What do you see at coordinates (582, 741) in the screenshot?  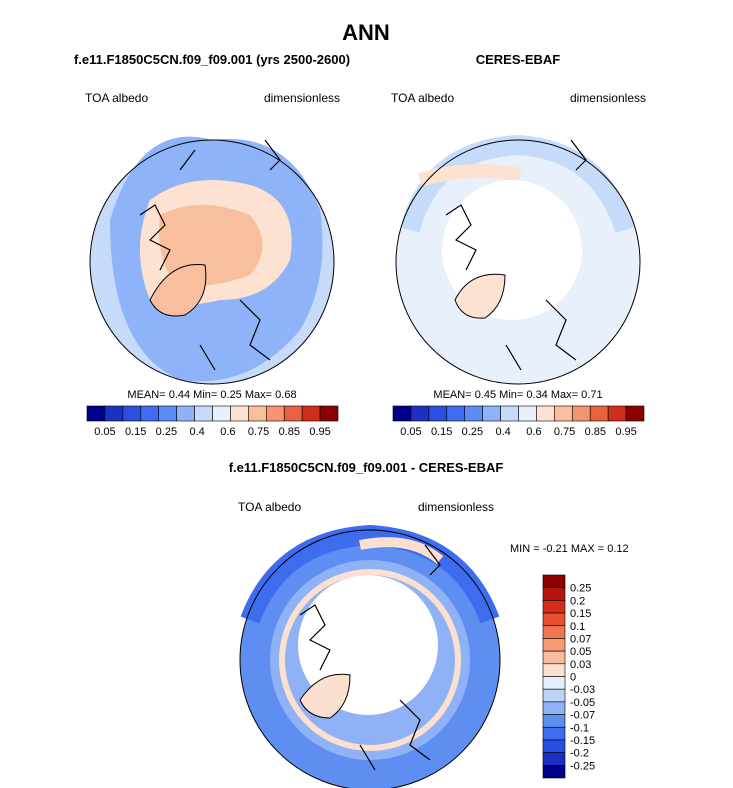 I see `colorbar-label: -0.15` at bounding box center [582, 741].